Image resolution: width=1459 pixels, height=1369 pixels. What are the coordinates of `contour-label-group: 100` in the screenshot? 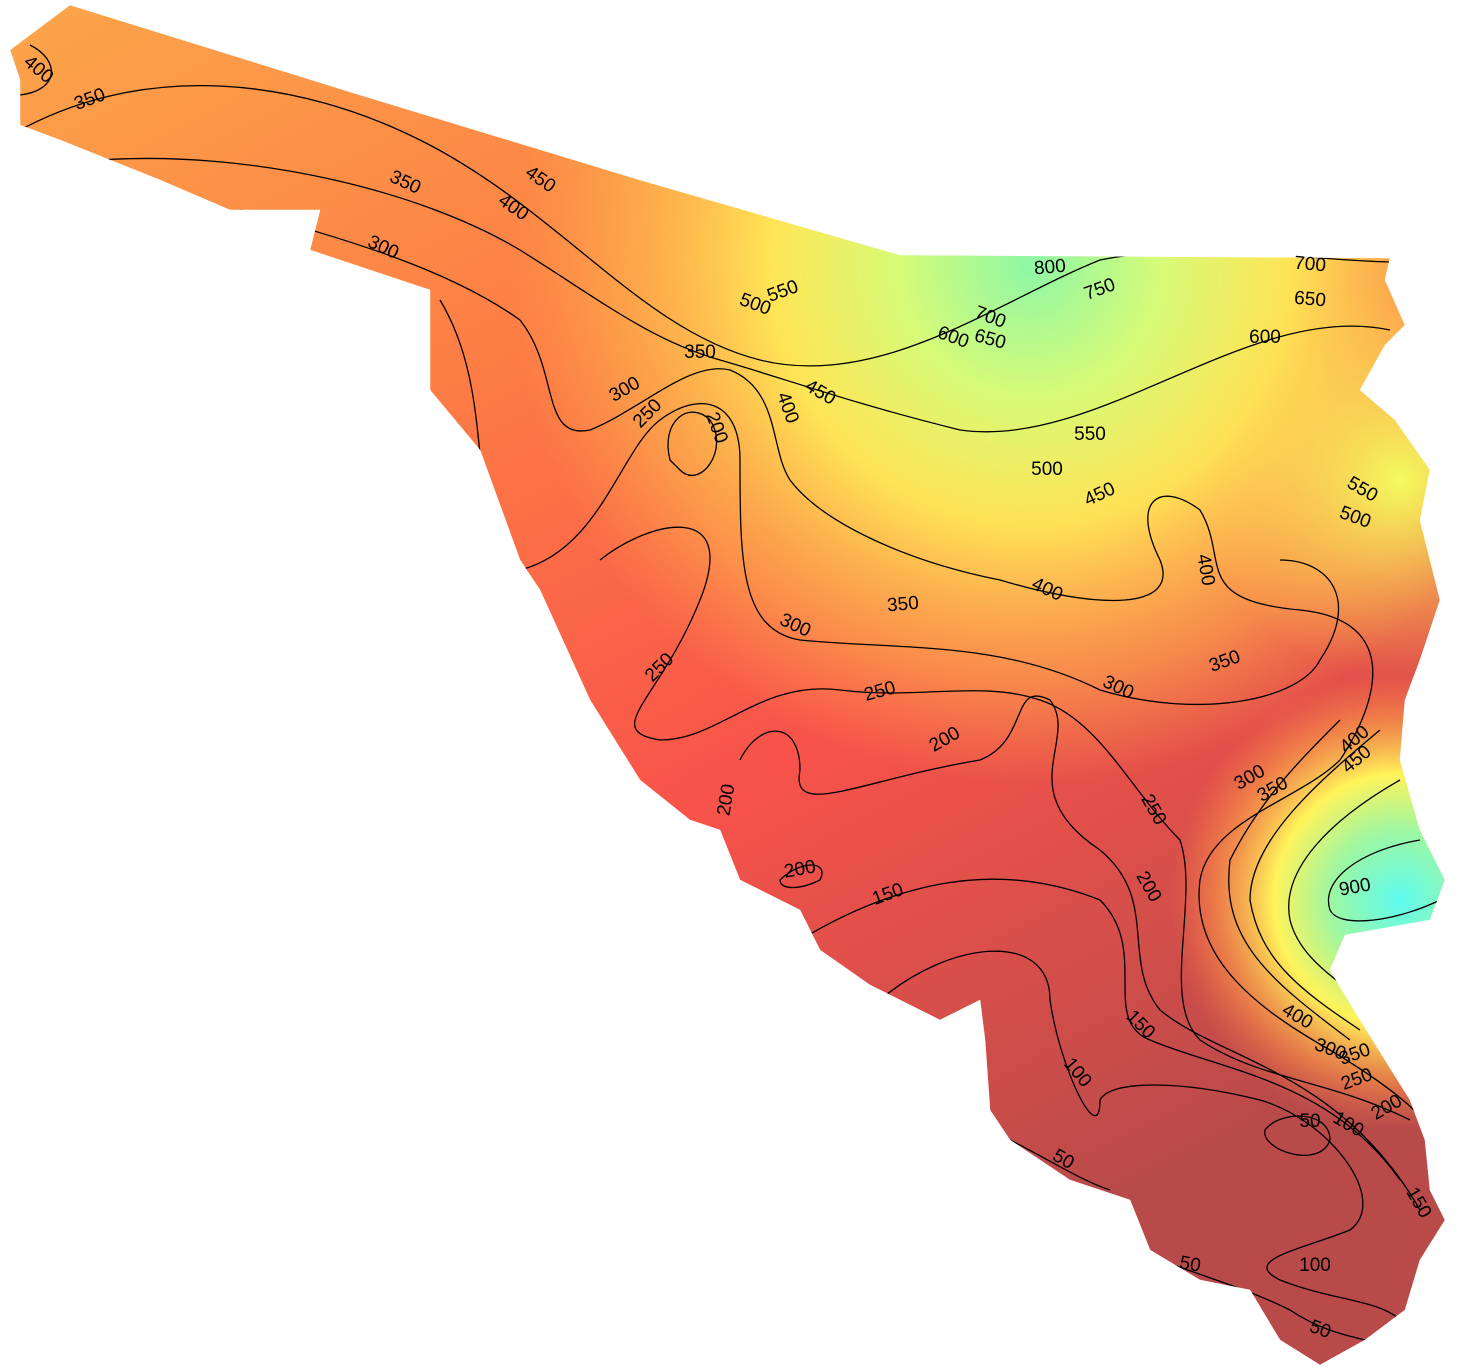 It's located at (1315, 1265).